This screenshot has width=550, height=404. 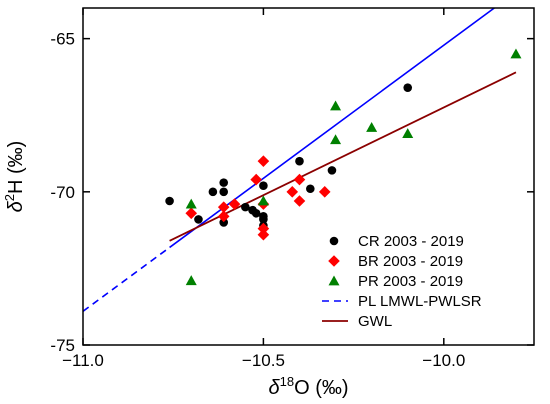 What do you see at coordinates (321, 388) in the screenshot?
I see `x-axis-title-main: O (‰)` at bounding box center [321, 388].